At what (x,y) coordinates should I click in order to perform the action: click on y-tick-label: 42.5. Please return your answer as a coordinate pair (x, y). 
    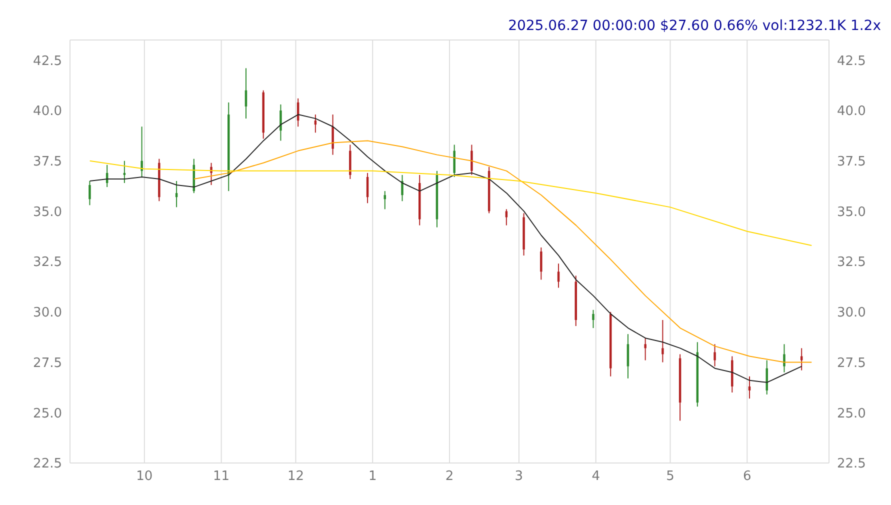
    Looking at the image, I should click on (47, 61).